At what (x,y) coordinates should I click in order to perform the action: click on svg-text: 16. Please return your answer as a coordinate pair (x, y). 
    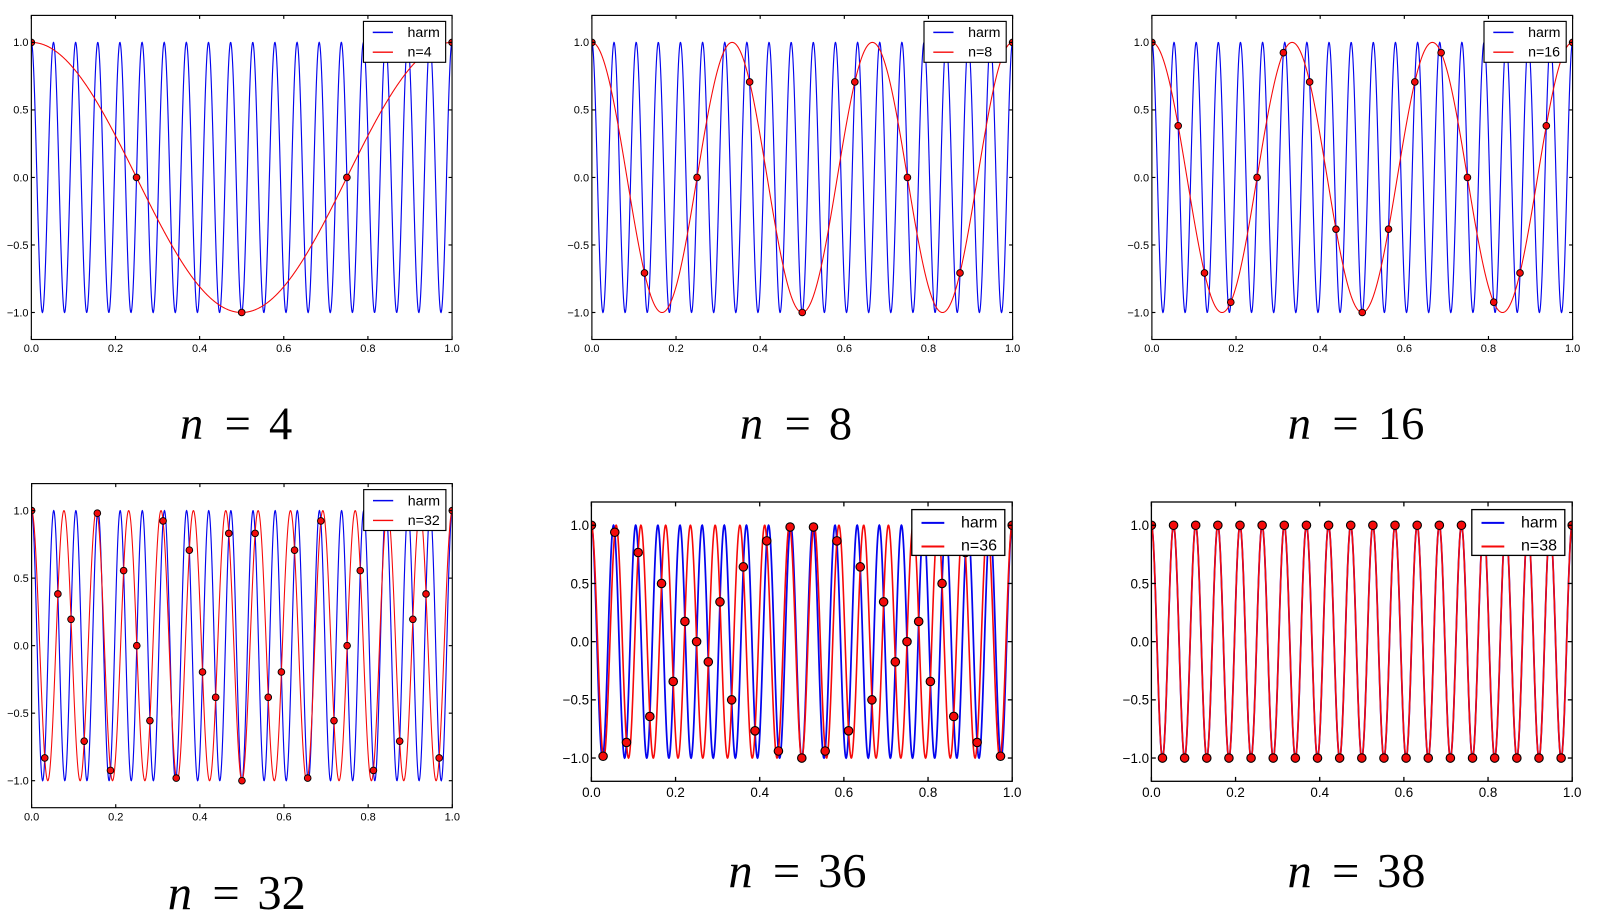
    Looking at the image, I should click on (1401, 424).